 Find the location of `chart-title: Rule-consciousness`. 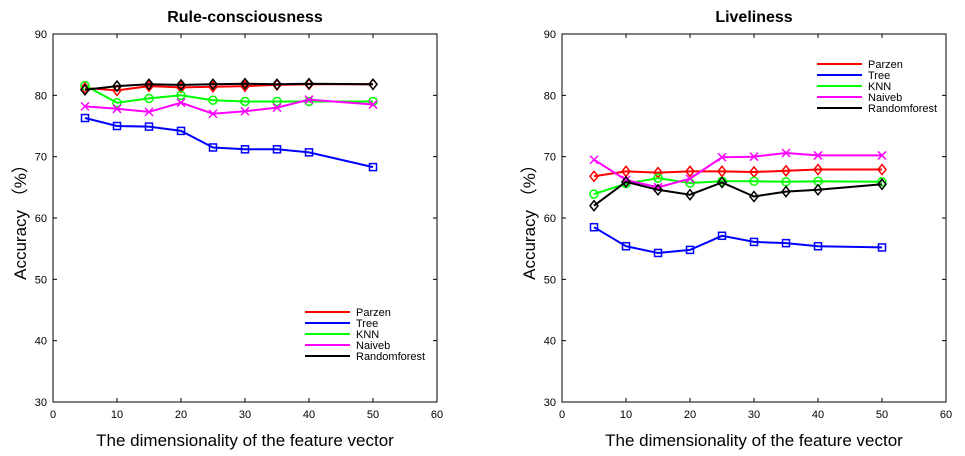

chart-title: Rule-consciousness is located at coordinates (245, 17).